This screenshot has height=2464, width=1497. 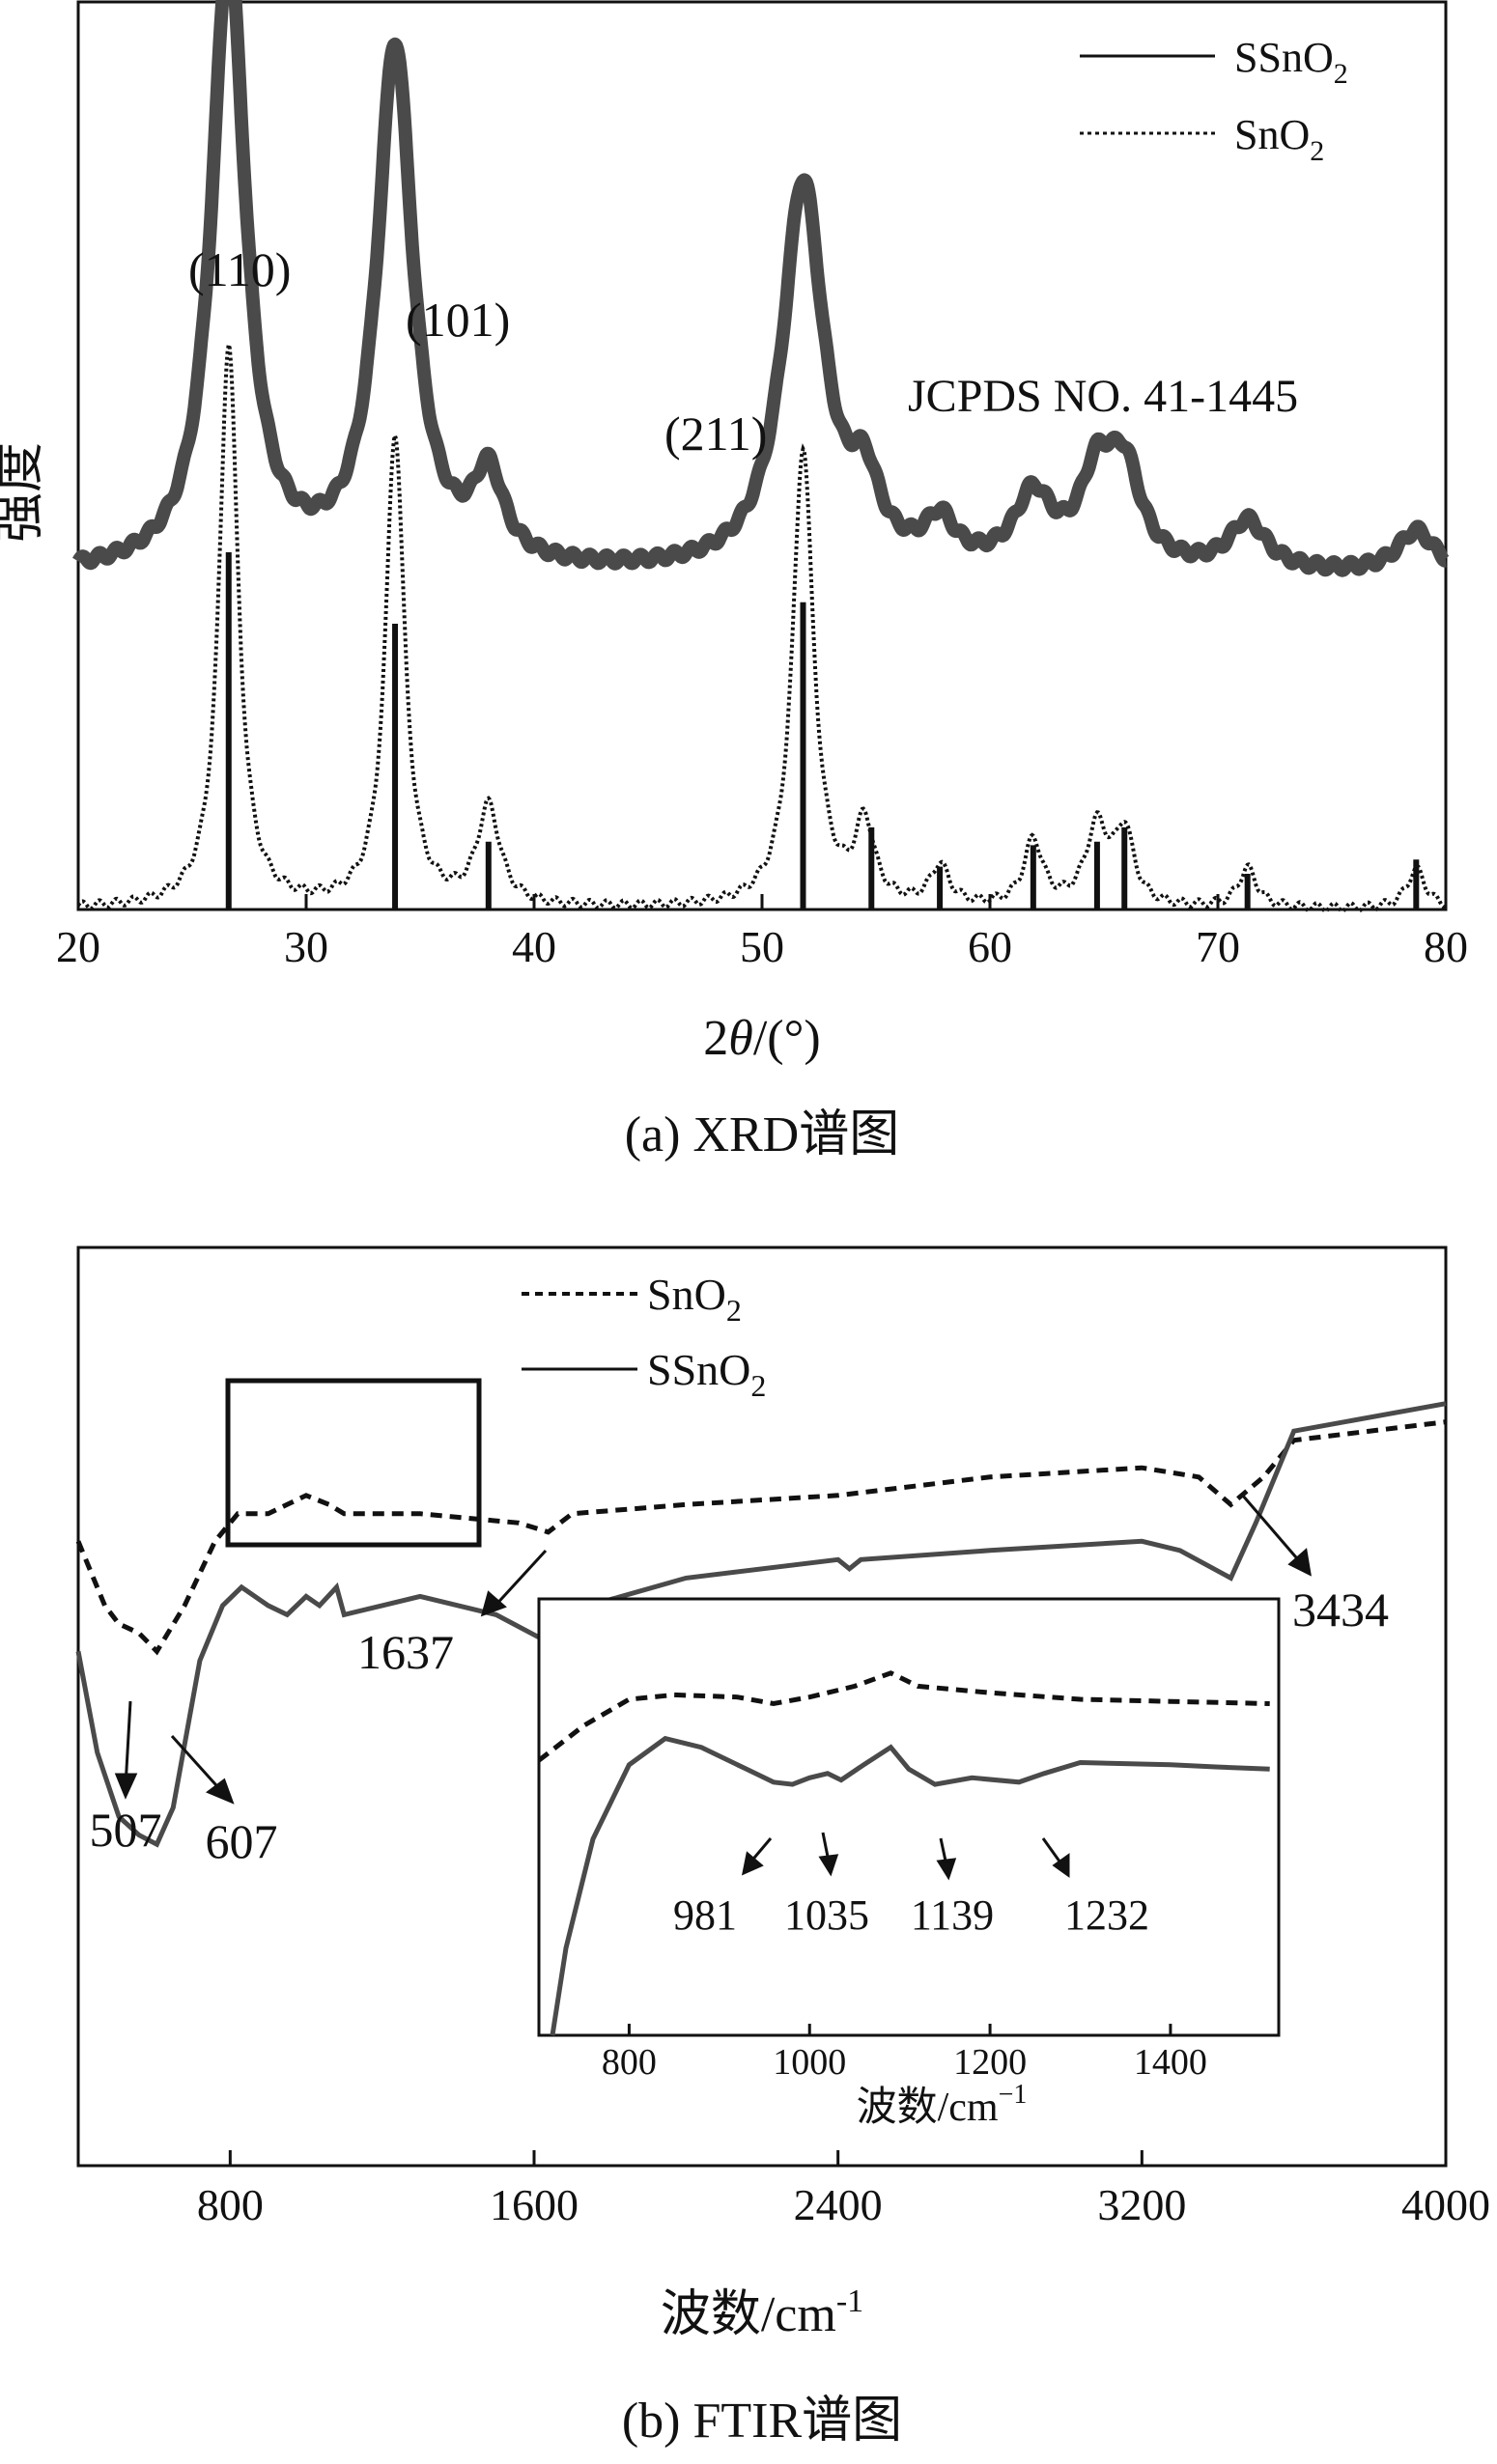 What do you see at coordinates (762, 947) in the screenshot?
I see `xrd-x-tick-label: 50` at bounding box center [762, 947].